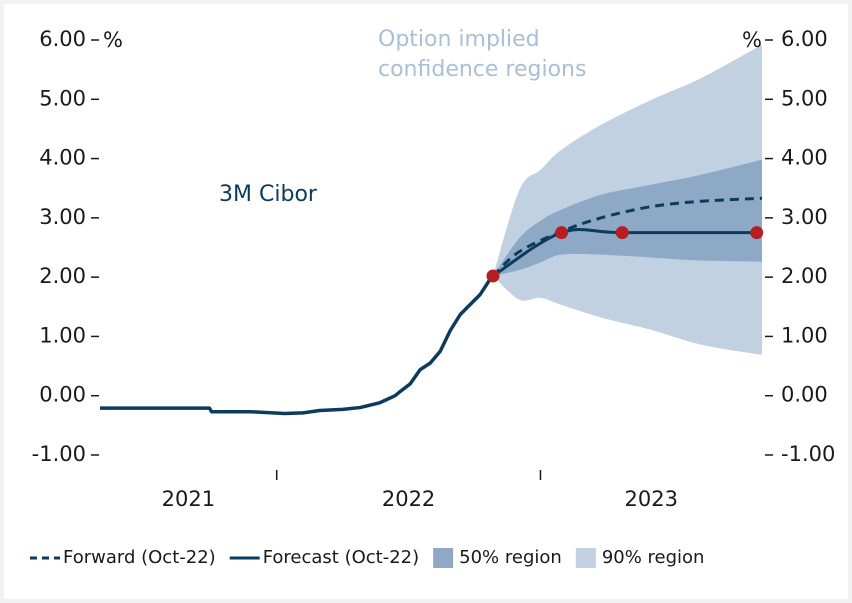 The height and width of the screenshot is (603, 852). I want to click on forecast-line, so click(624, 252).